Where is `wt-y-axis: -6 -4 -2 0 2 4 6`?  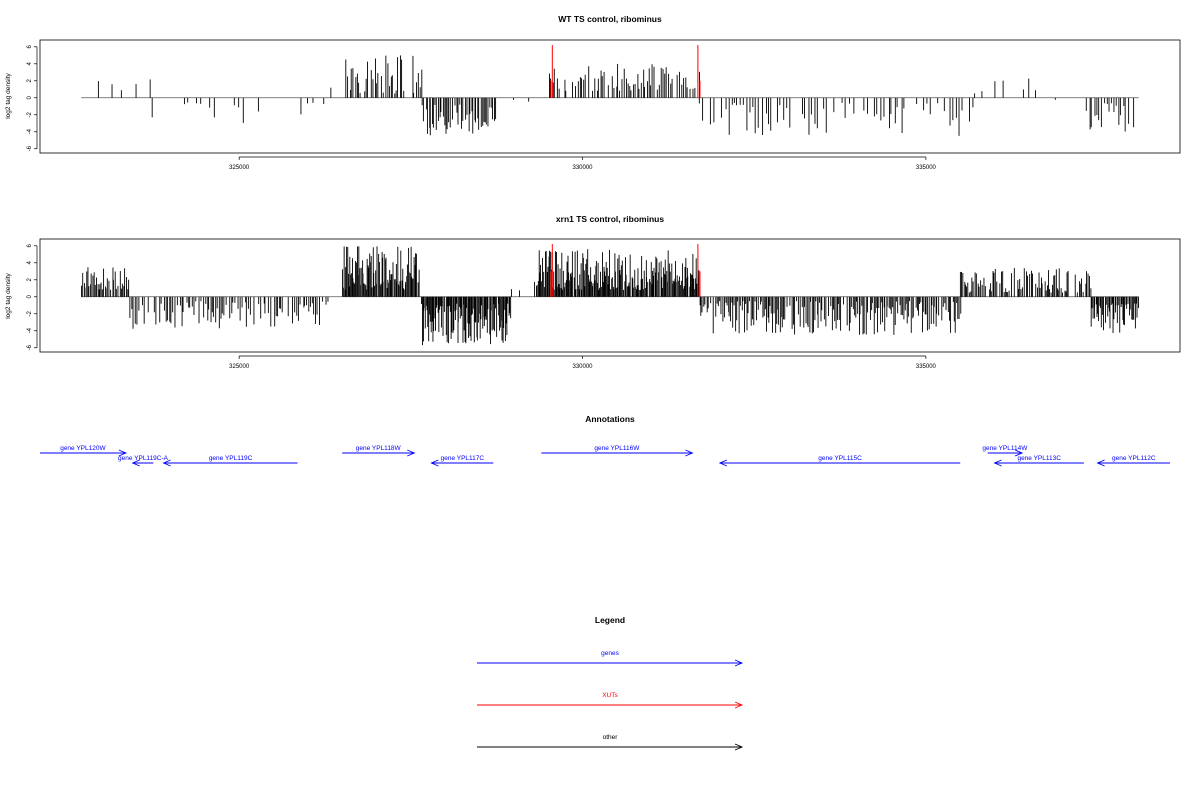
wt-y-axis: -6 -4 -2 0 2 4 6 is located at coordinates (32, 97).